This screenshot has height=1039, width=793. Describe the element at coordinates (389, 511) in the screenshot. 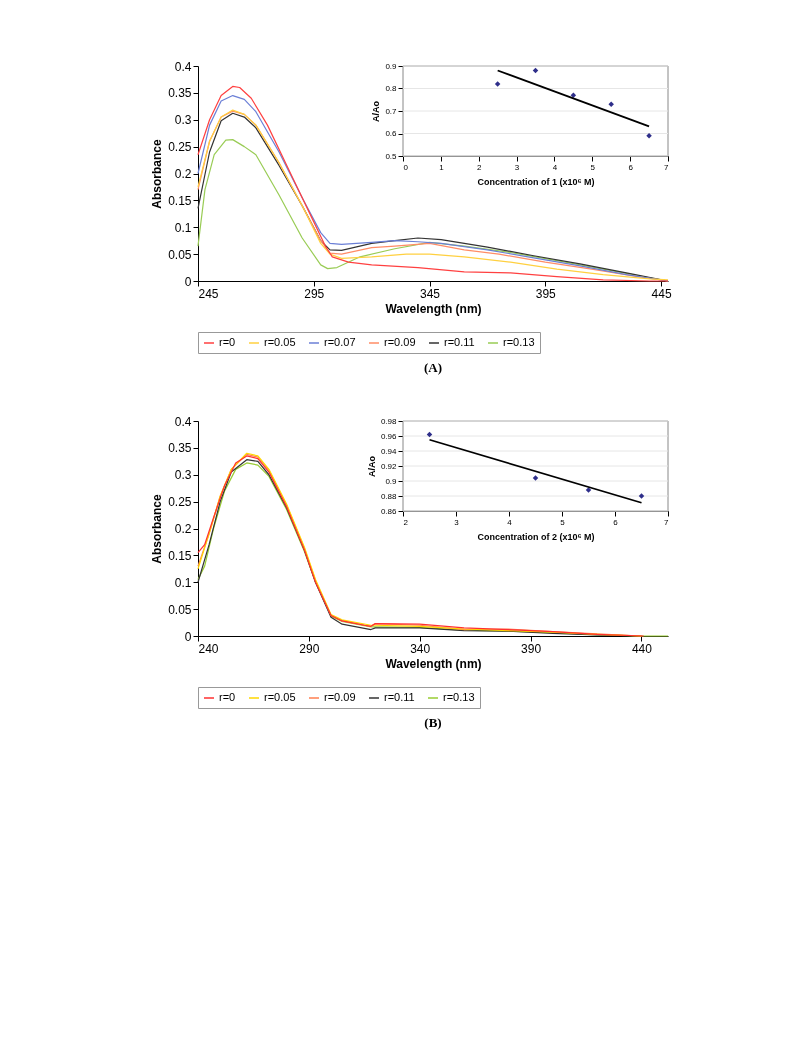

I see `y-tick-label: 0.86` at that location.